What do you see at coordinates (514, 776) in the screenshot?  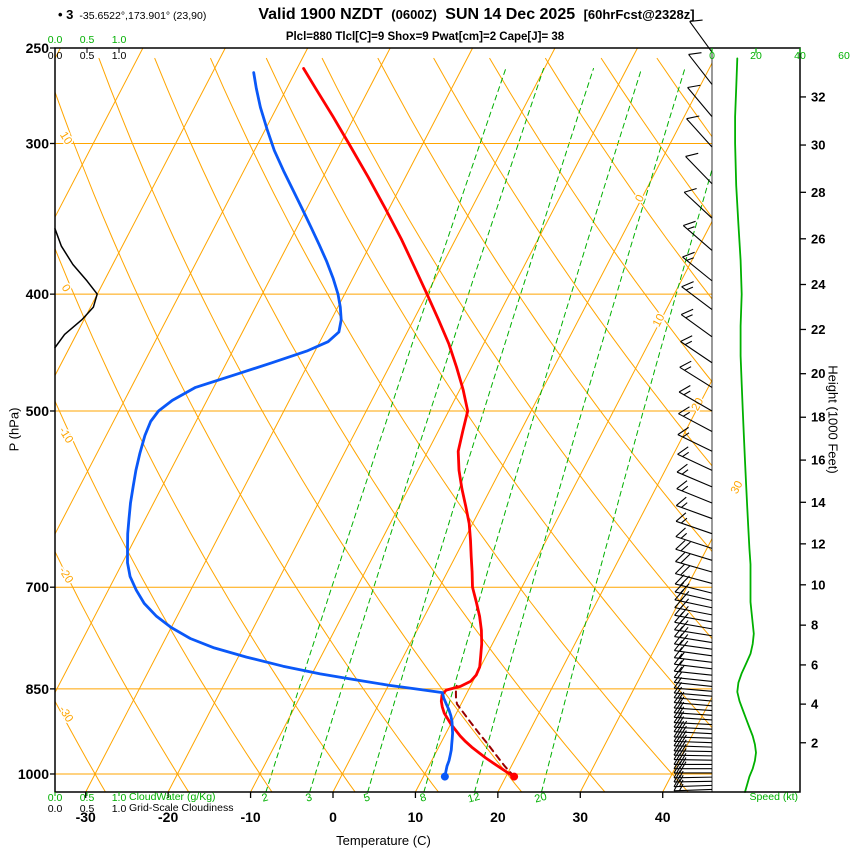 I see `surface-temperature-dot` at bounding box center [514, 776].